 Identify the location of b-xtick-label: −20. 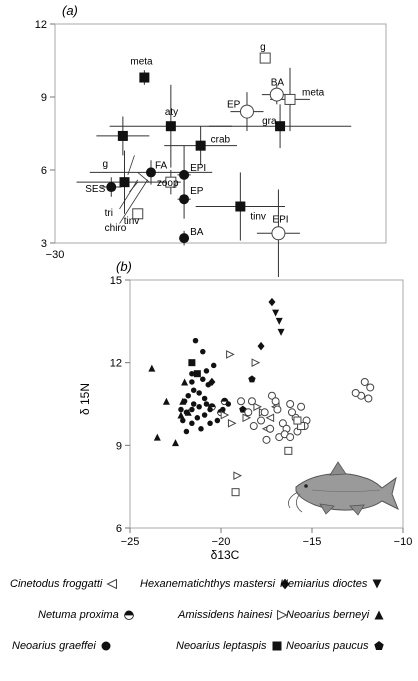
(221, 542).